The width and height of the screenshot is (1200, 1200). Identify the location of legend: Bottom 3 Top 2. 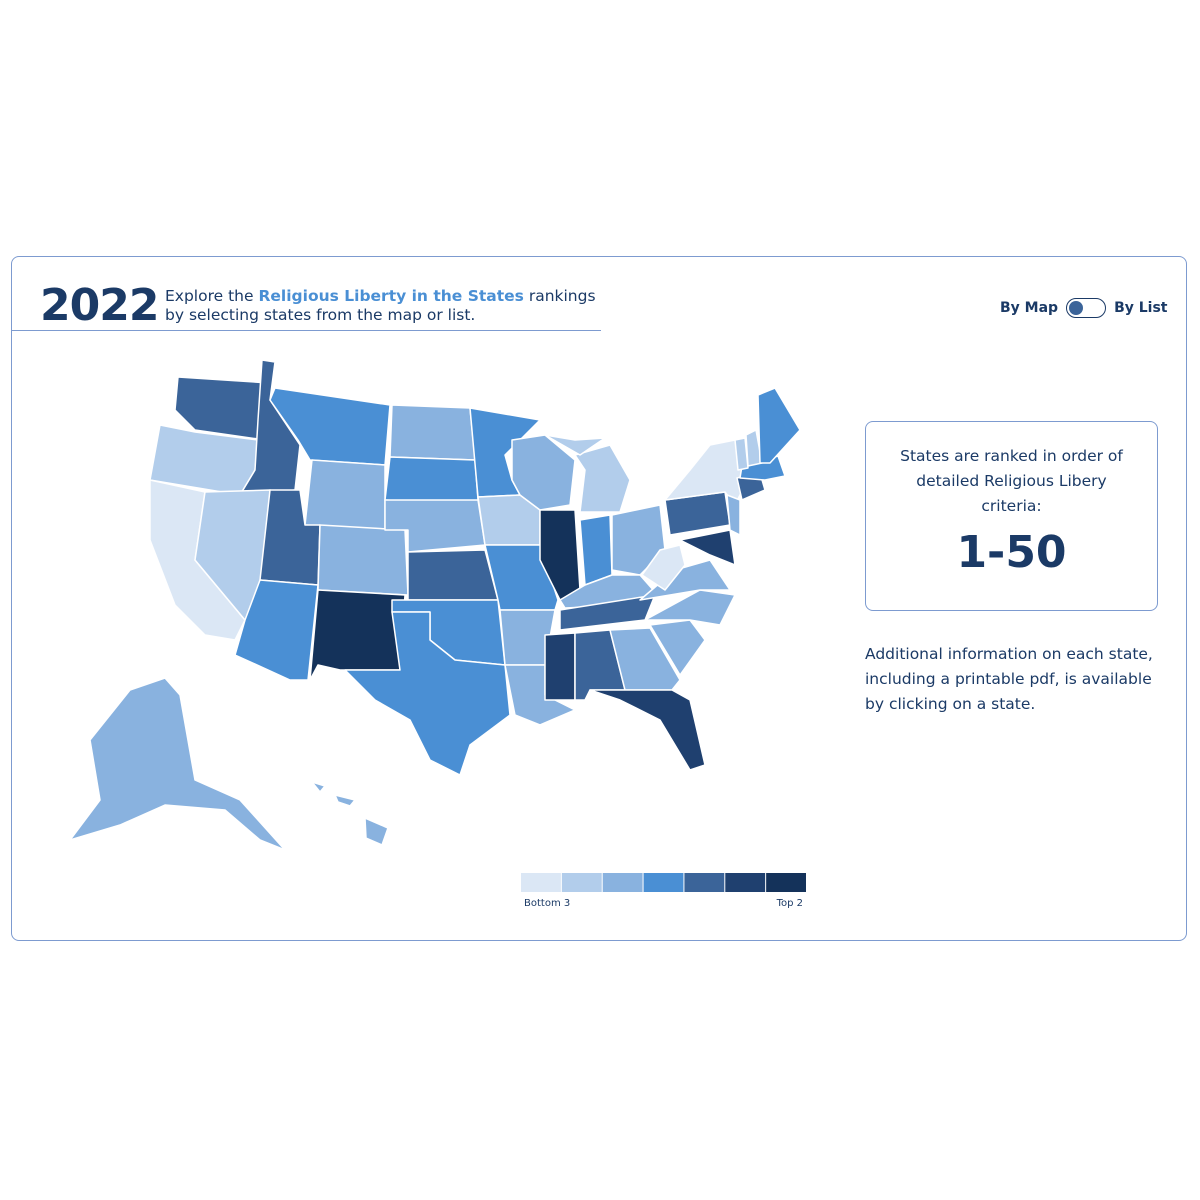
(663, 891).